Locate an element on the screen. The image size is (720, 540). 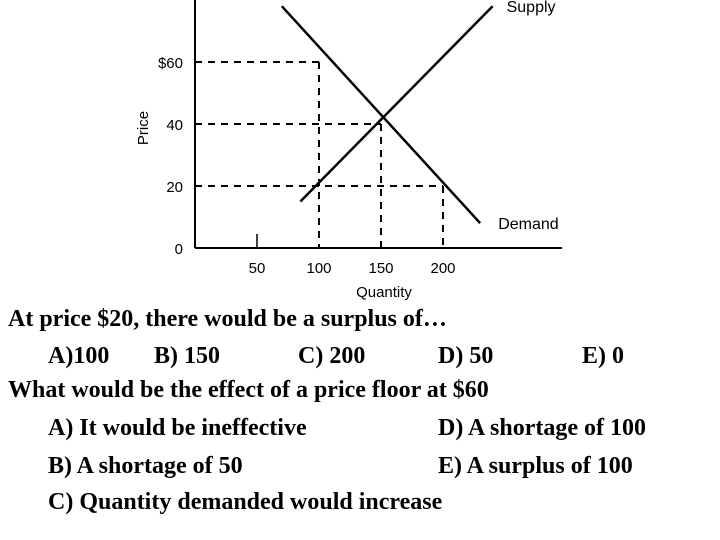
question-1-option-b: B) 150 is located at coordinates (187, 356).